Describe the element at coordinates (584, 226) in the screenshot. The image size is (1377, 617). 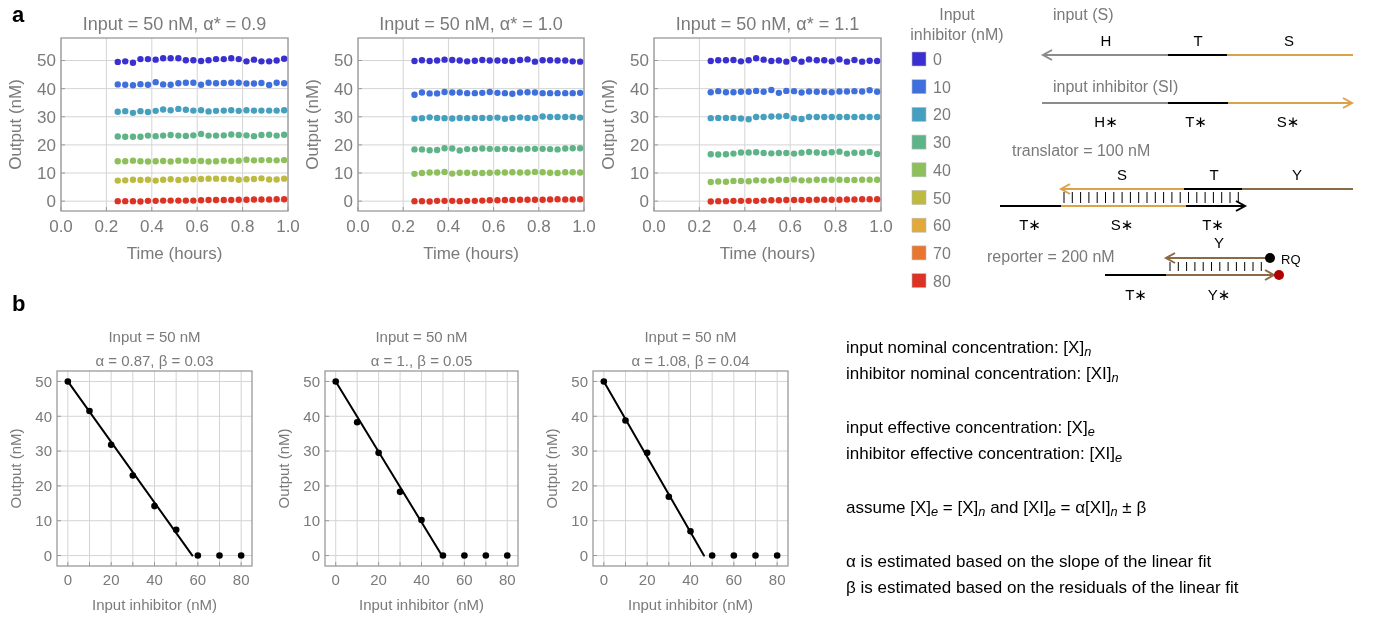
I see `x-tick-label: 1.0` at that location.